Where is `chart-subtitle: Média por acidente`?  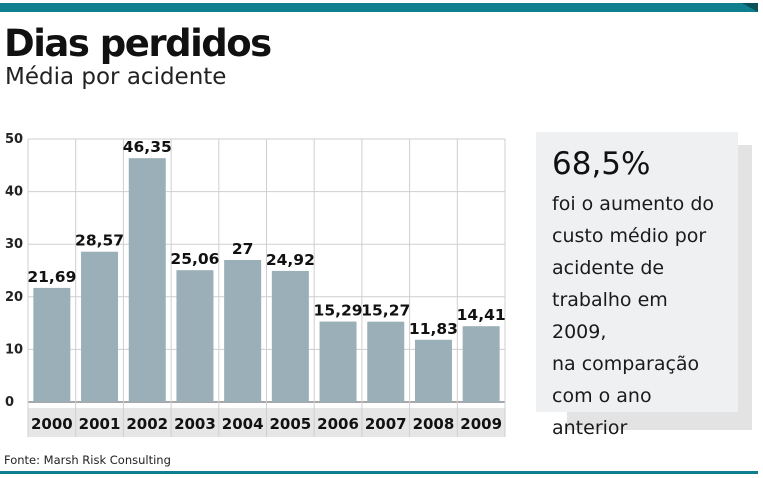 chart-subtitle: Média por acidente is located at coordinates (116, 77).